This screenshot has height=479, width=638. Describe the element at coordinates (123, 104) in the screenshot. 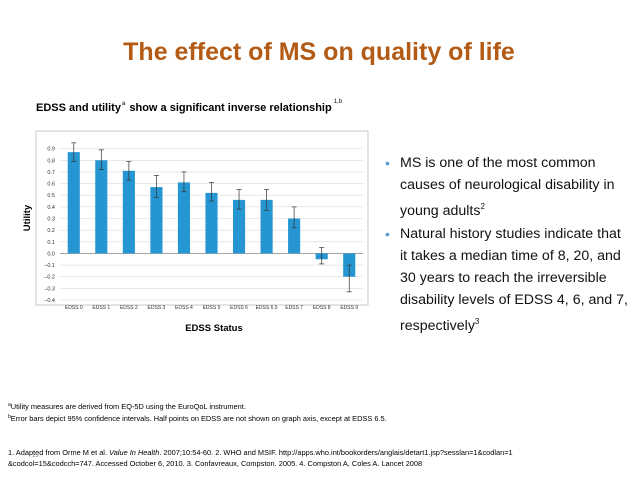

I see `chart-heading-sup: a` at that location.